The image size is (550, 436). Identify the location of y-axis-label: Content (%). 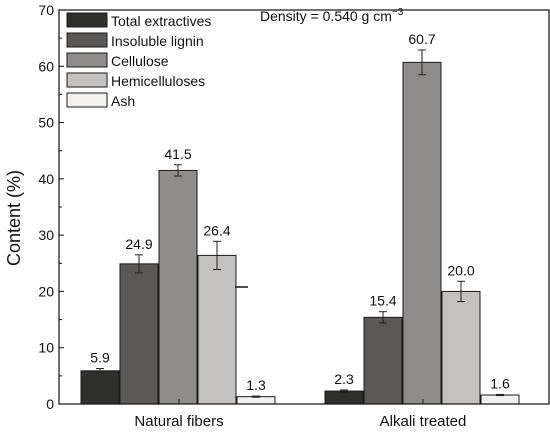
(14, 218).